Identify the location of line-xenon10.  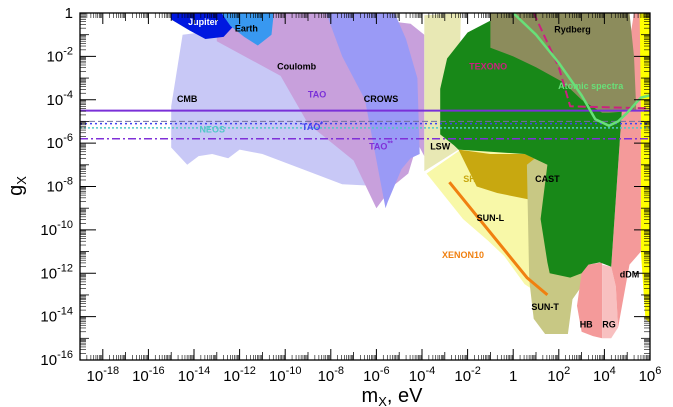
(498, 239).